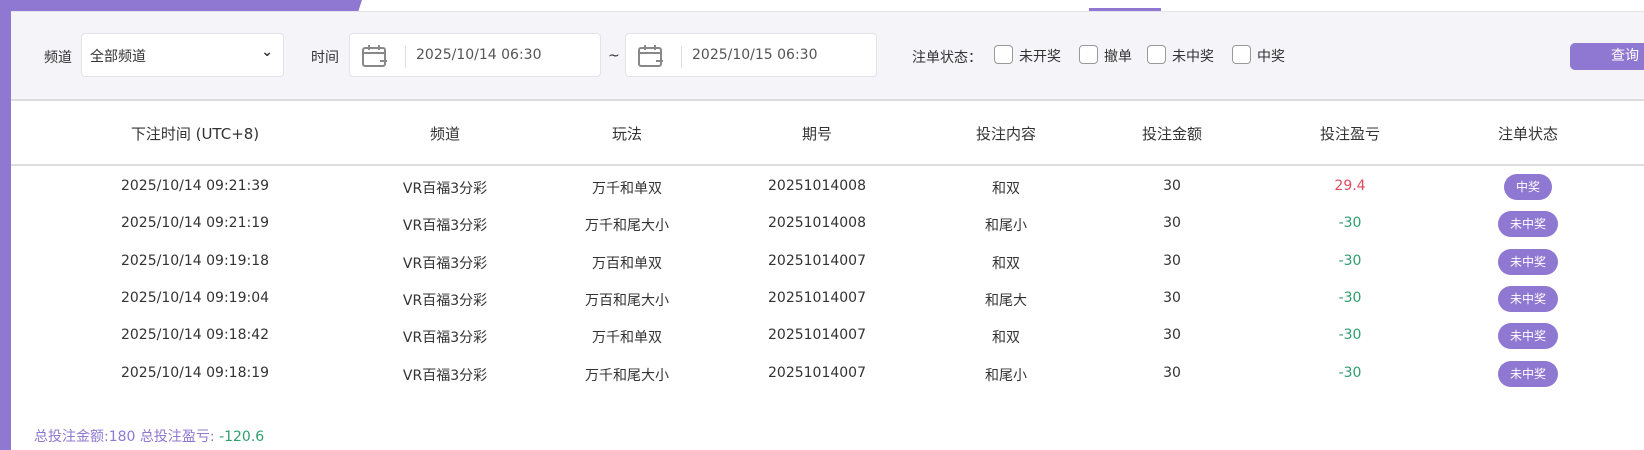 The width and height of the screenshot is (1644, 450). Describe the element at coordinates (195, 223) in the screenshot. I see `col-time-cell: 2025/10/14 09:21:19` at that location.